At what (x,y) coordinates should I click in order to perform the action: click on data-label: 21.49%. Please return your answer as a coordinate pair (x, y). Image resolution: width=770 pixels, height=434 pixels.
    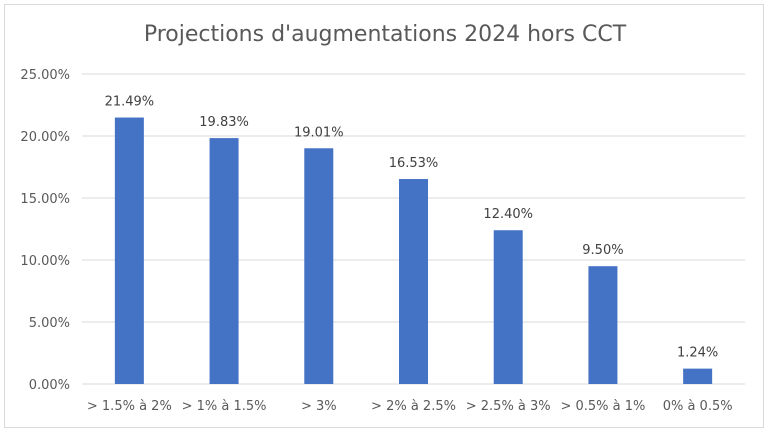
    Looking at the image, I should click on (130, 102).